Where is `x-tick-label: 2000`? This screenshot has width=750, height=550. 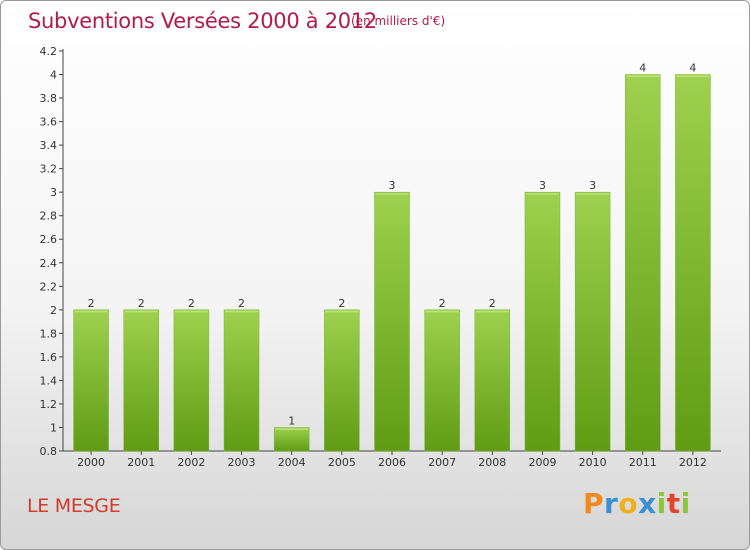 x-tick-label: 2000 is located at coordinates (91, 462).